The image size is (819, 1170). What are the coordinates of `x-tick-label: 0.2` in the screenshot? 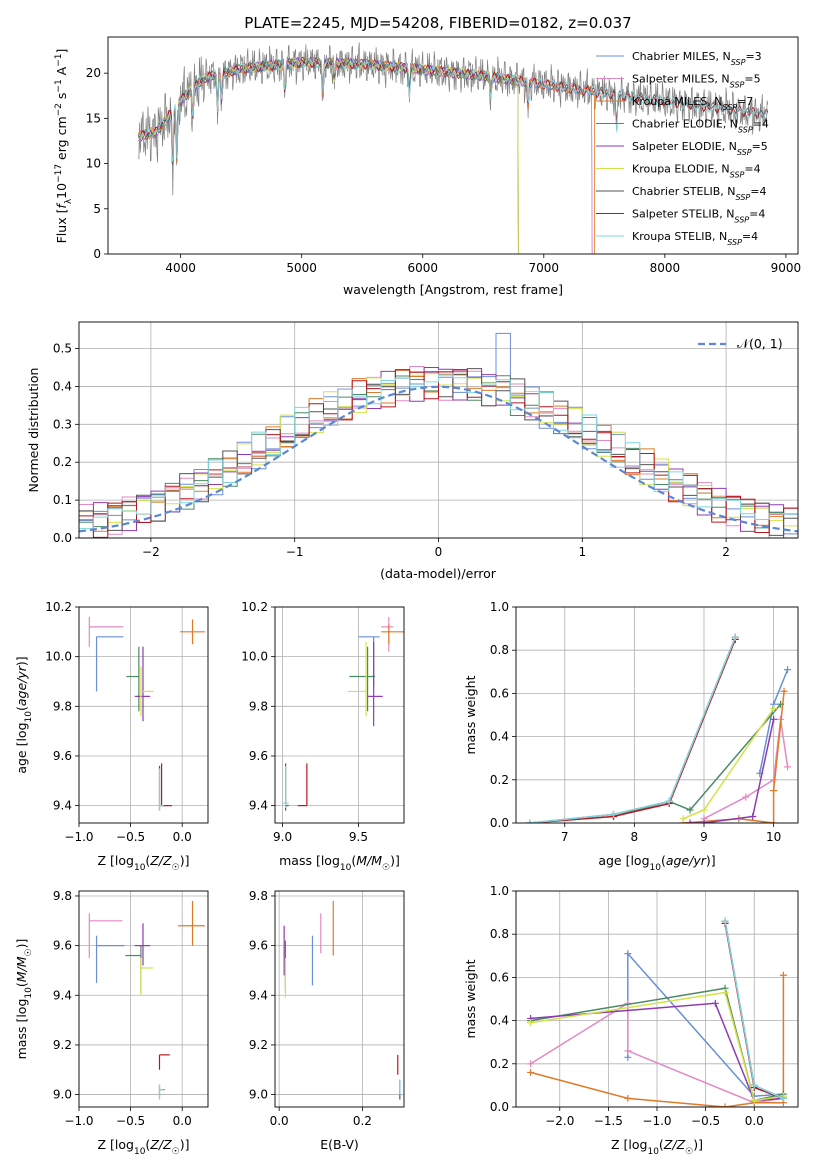 It's located at (362, 1121).